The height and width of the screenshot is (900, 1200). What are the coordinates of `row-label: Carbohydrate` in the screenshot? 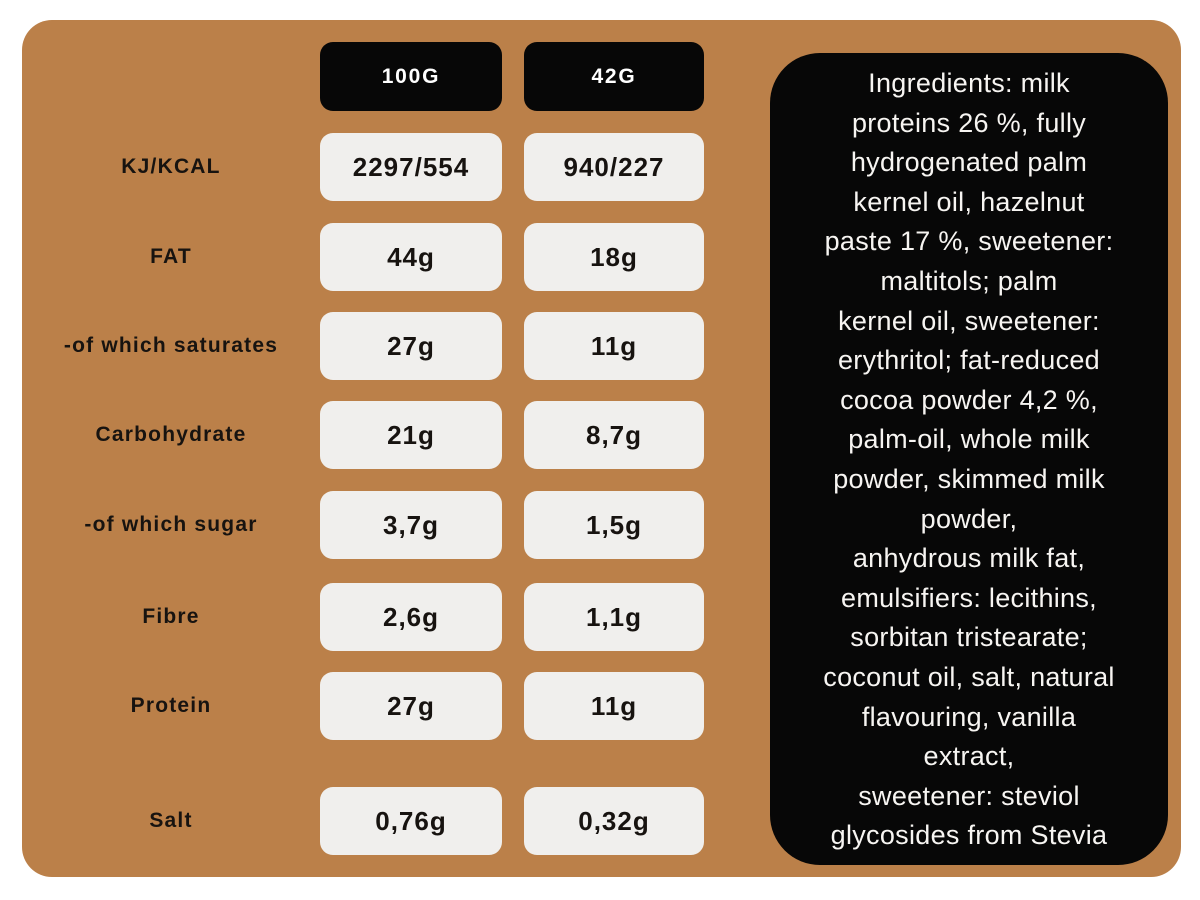 It's located at (171, 434).